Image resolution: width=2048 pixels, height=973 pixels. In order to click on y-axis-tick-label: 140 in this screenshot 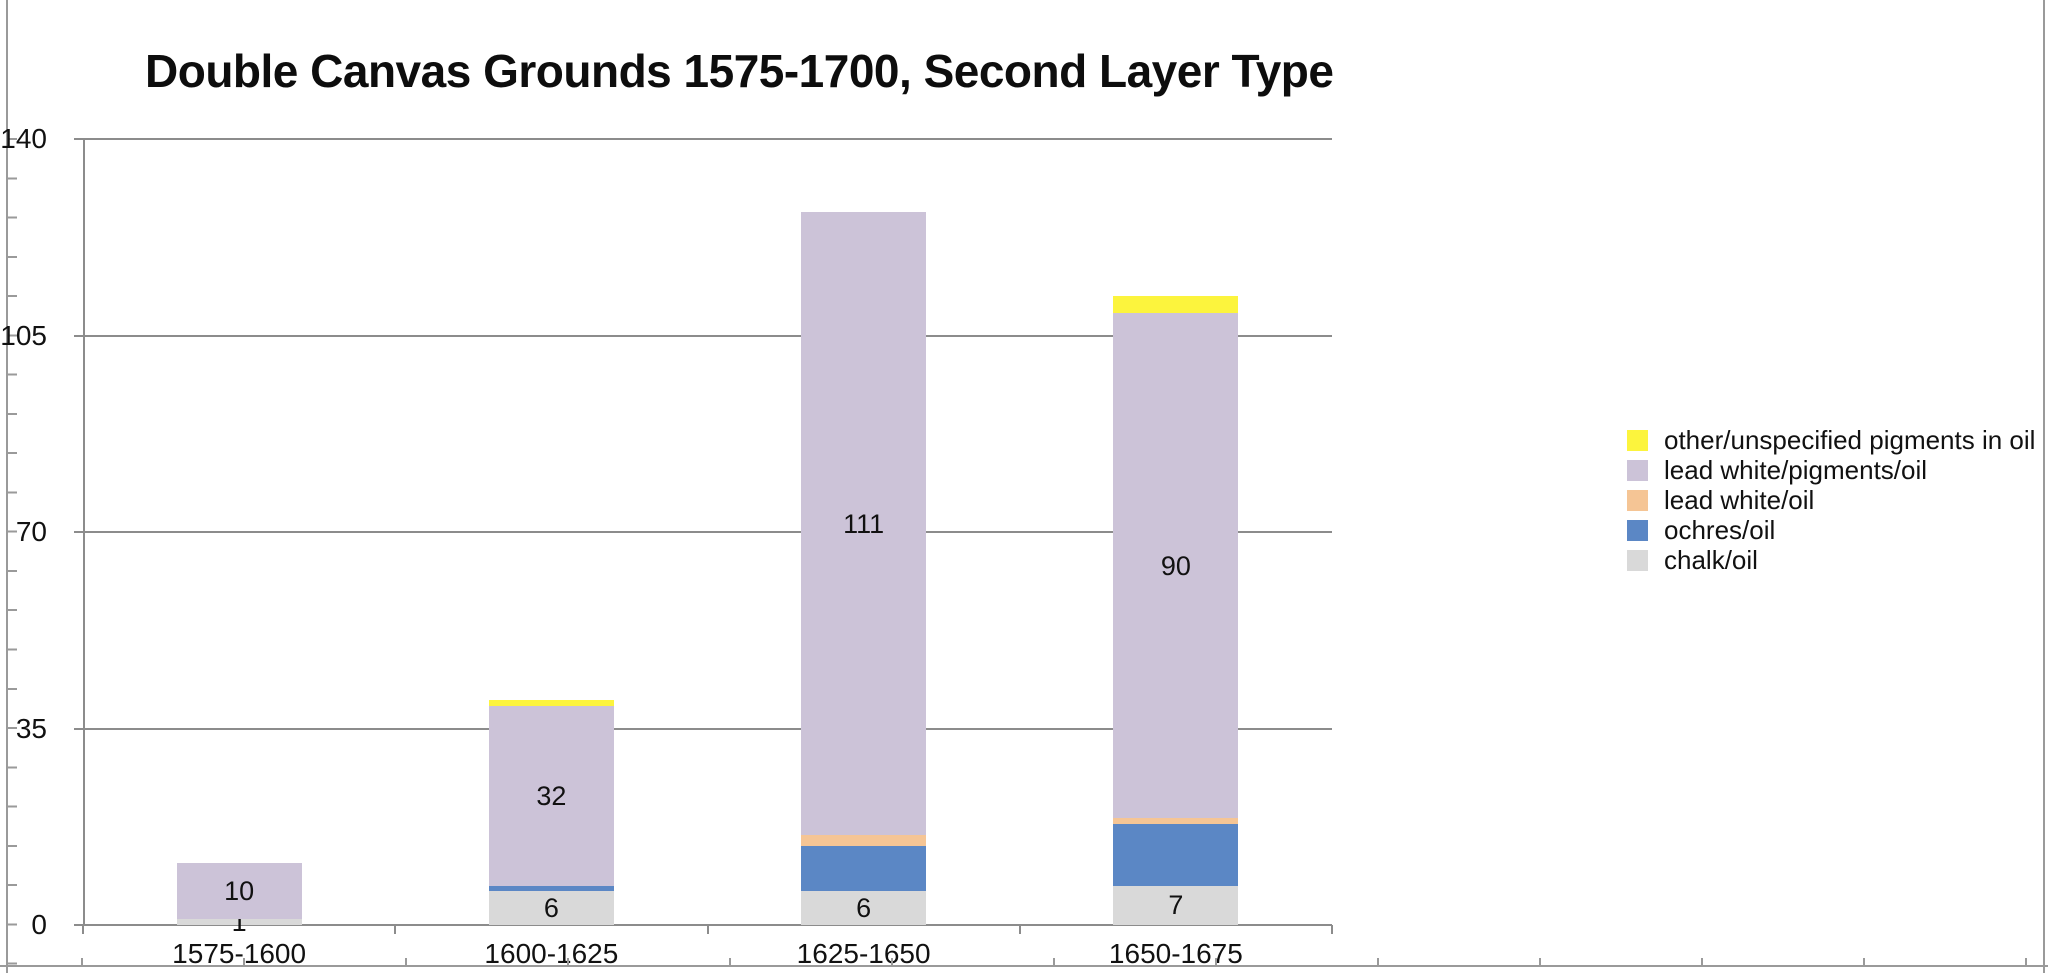, I will do `click(23, 138)`.